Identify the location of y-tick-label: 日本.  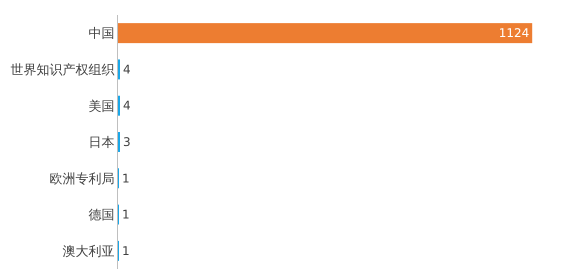
(101, 143).